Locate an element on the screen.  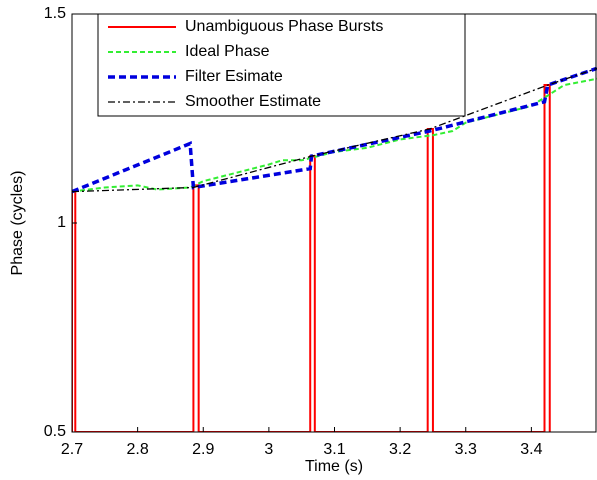
y-tick-label: 1 is located at coordinates (61, 222).